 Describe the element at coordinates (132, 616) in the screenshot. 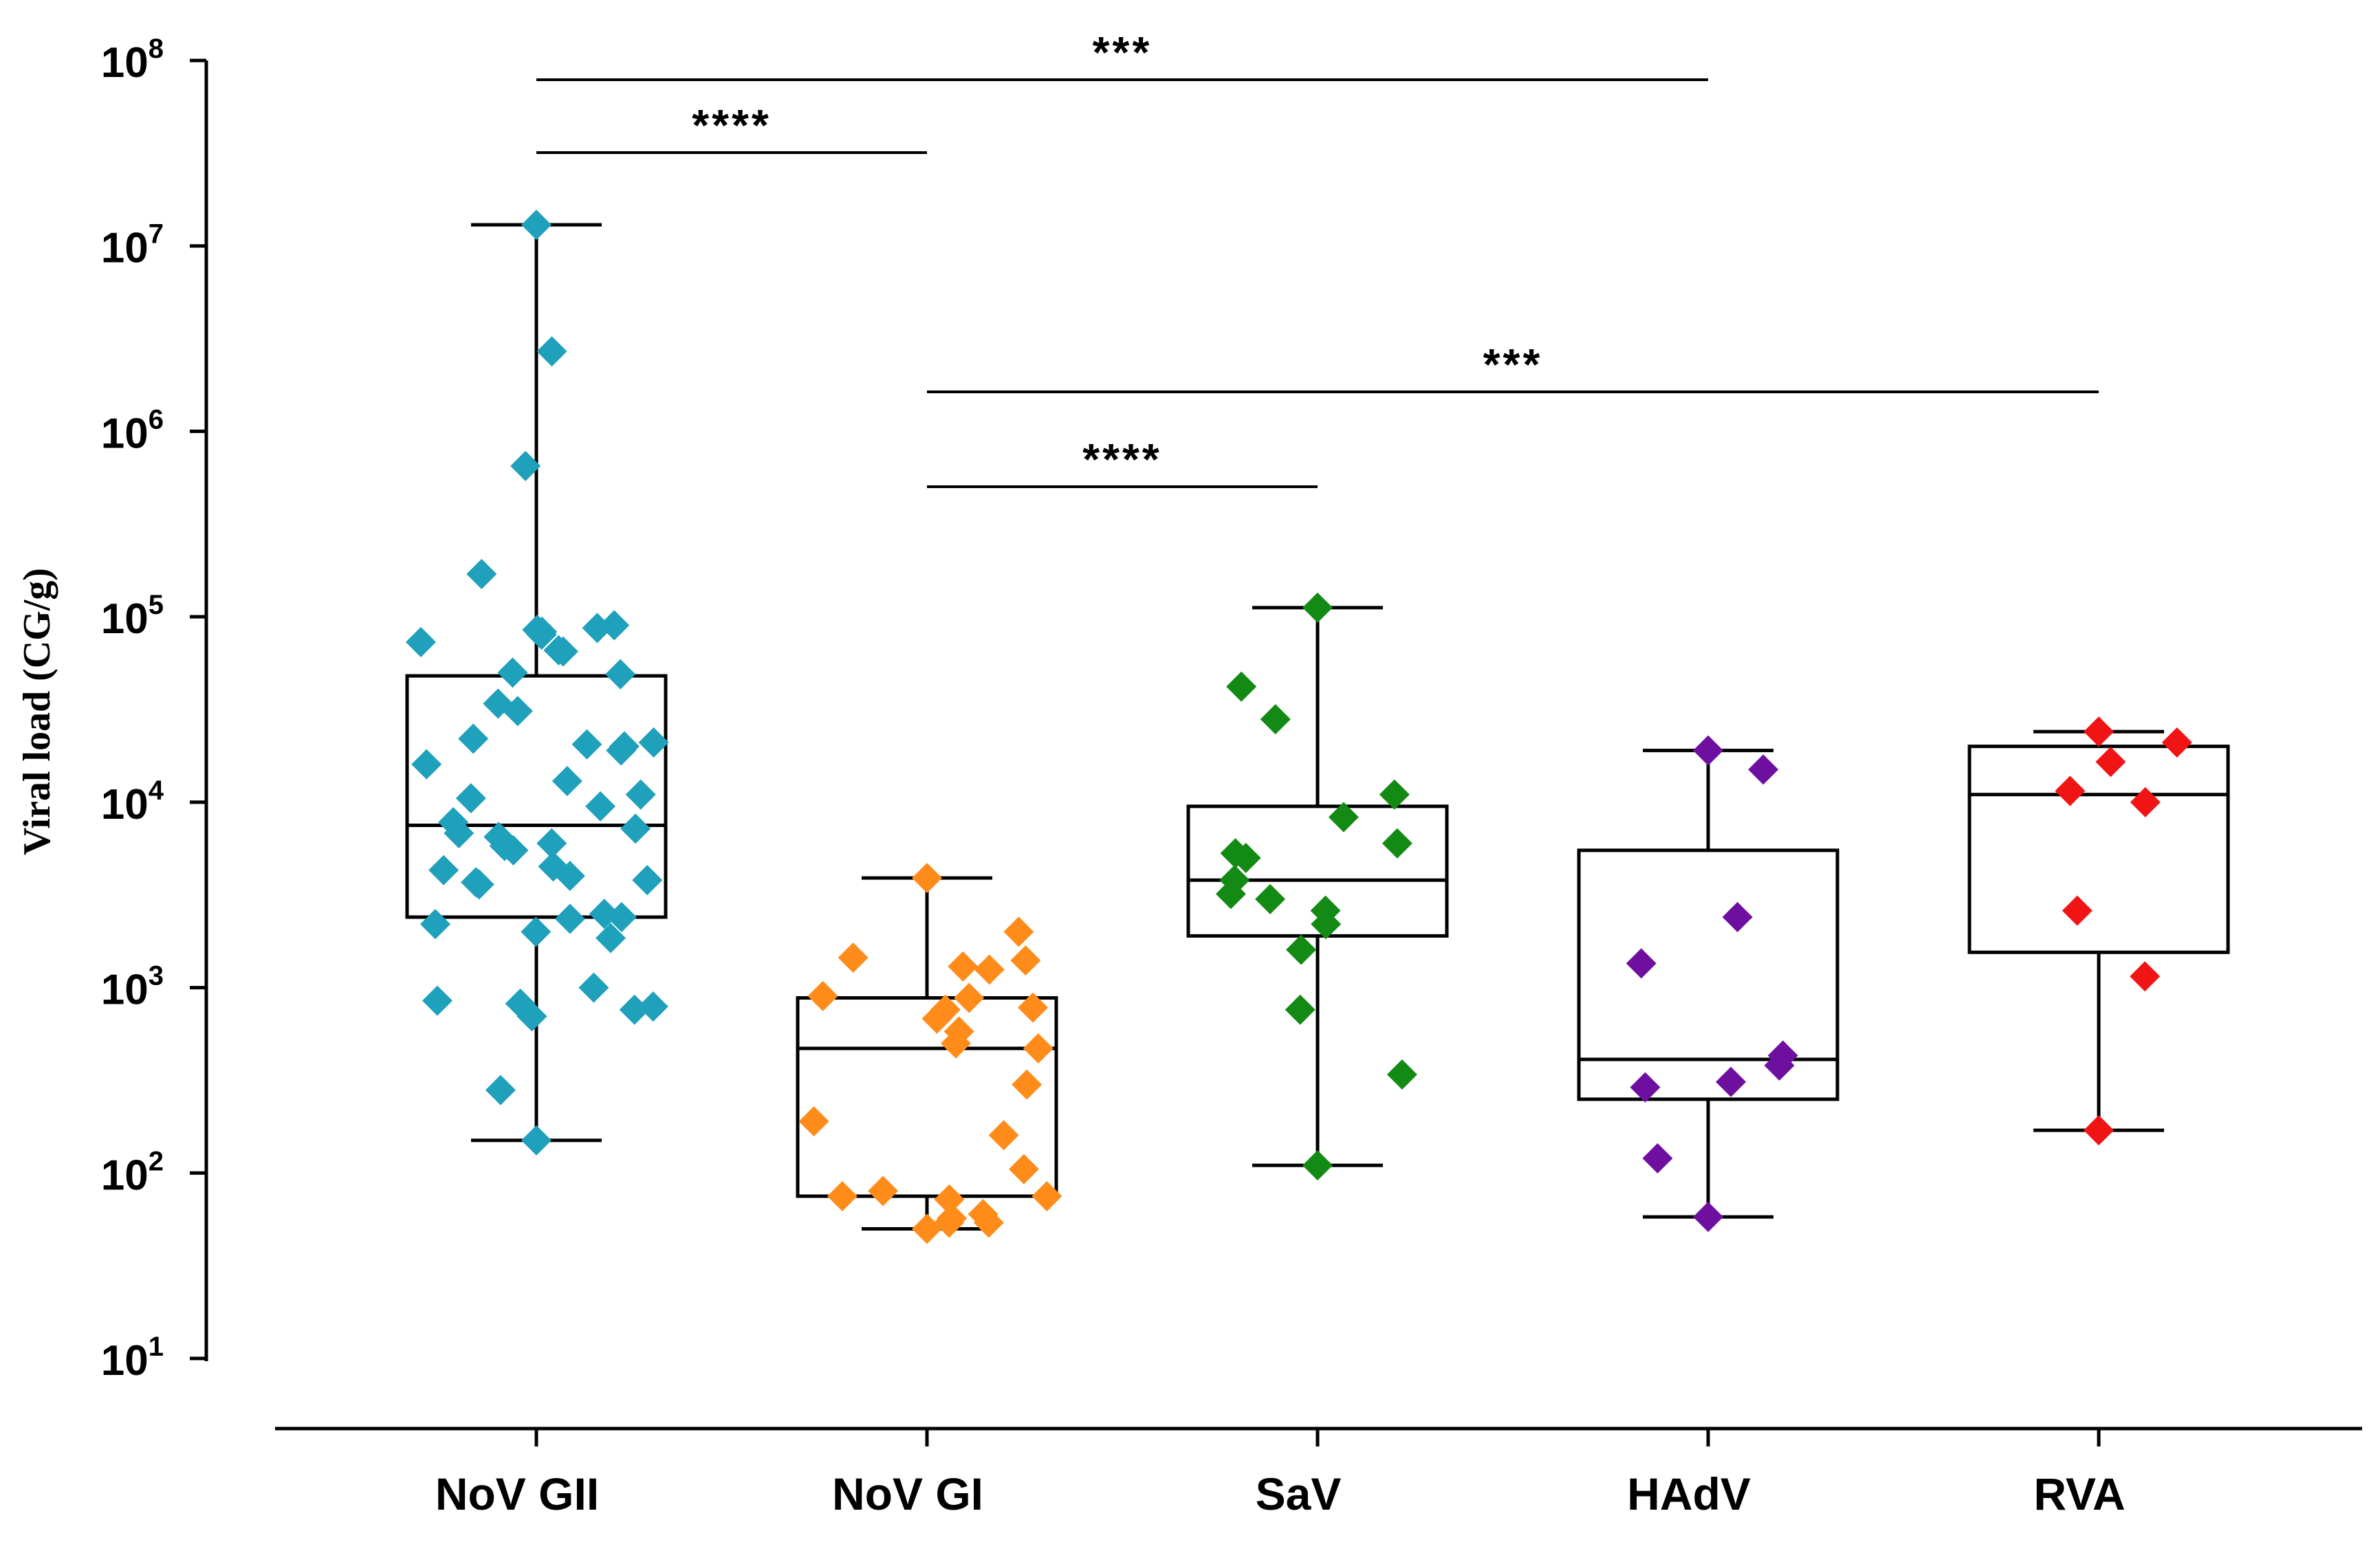

I see `y-tick-label: 10⁵` at that location.